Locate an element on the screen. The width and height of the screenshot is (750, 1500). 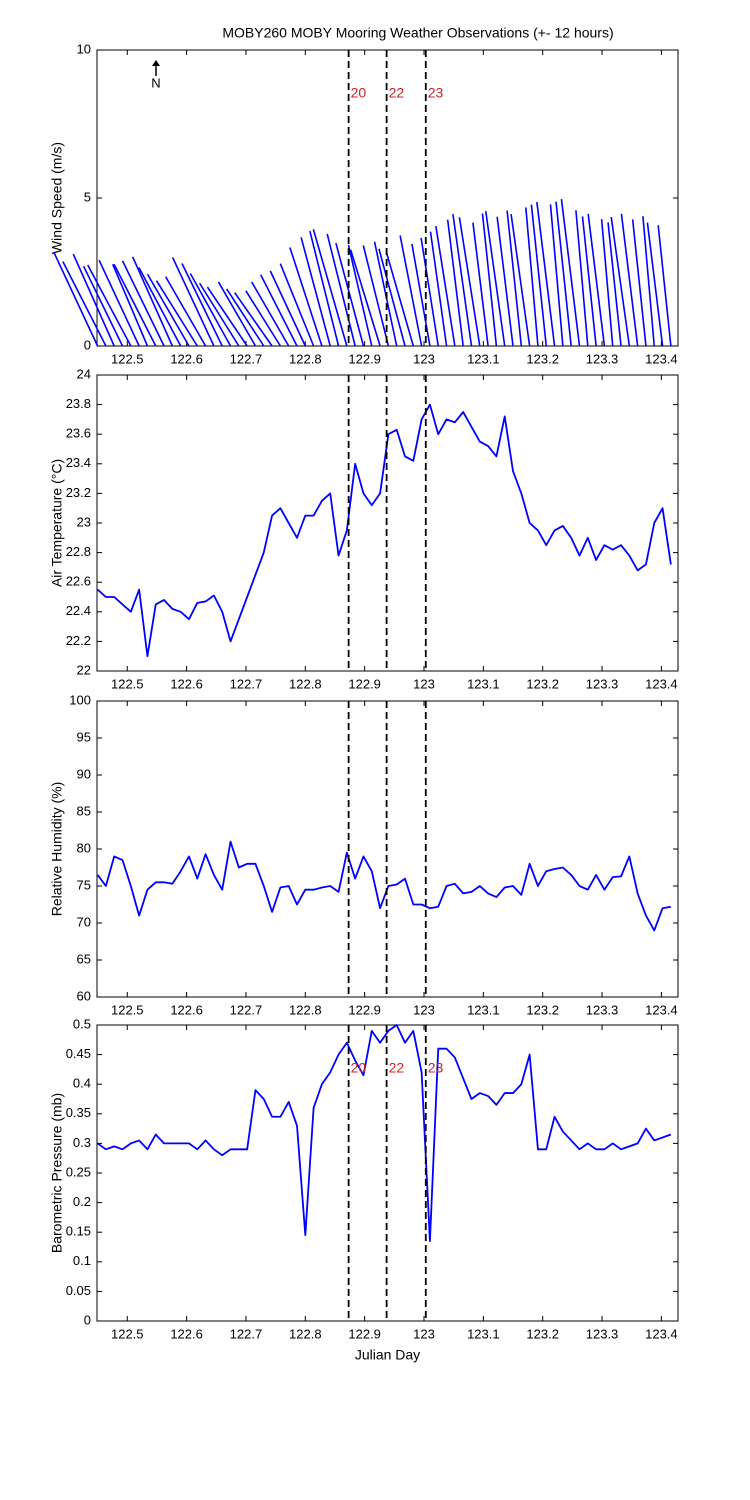
y-tick-label: 0 is located at coordinates (87, 344).